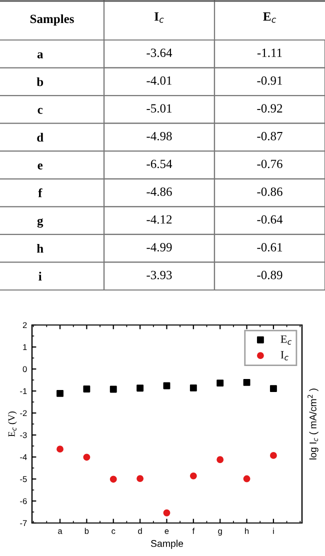 This screenshot has height=556, width=325. What do you see at coordinates (286, 340) in the screenshot?
I see `legend-label: E$_{c}$` at bounding box center [286, 340].